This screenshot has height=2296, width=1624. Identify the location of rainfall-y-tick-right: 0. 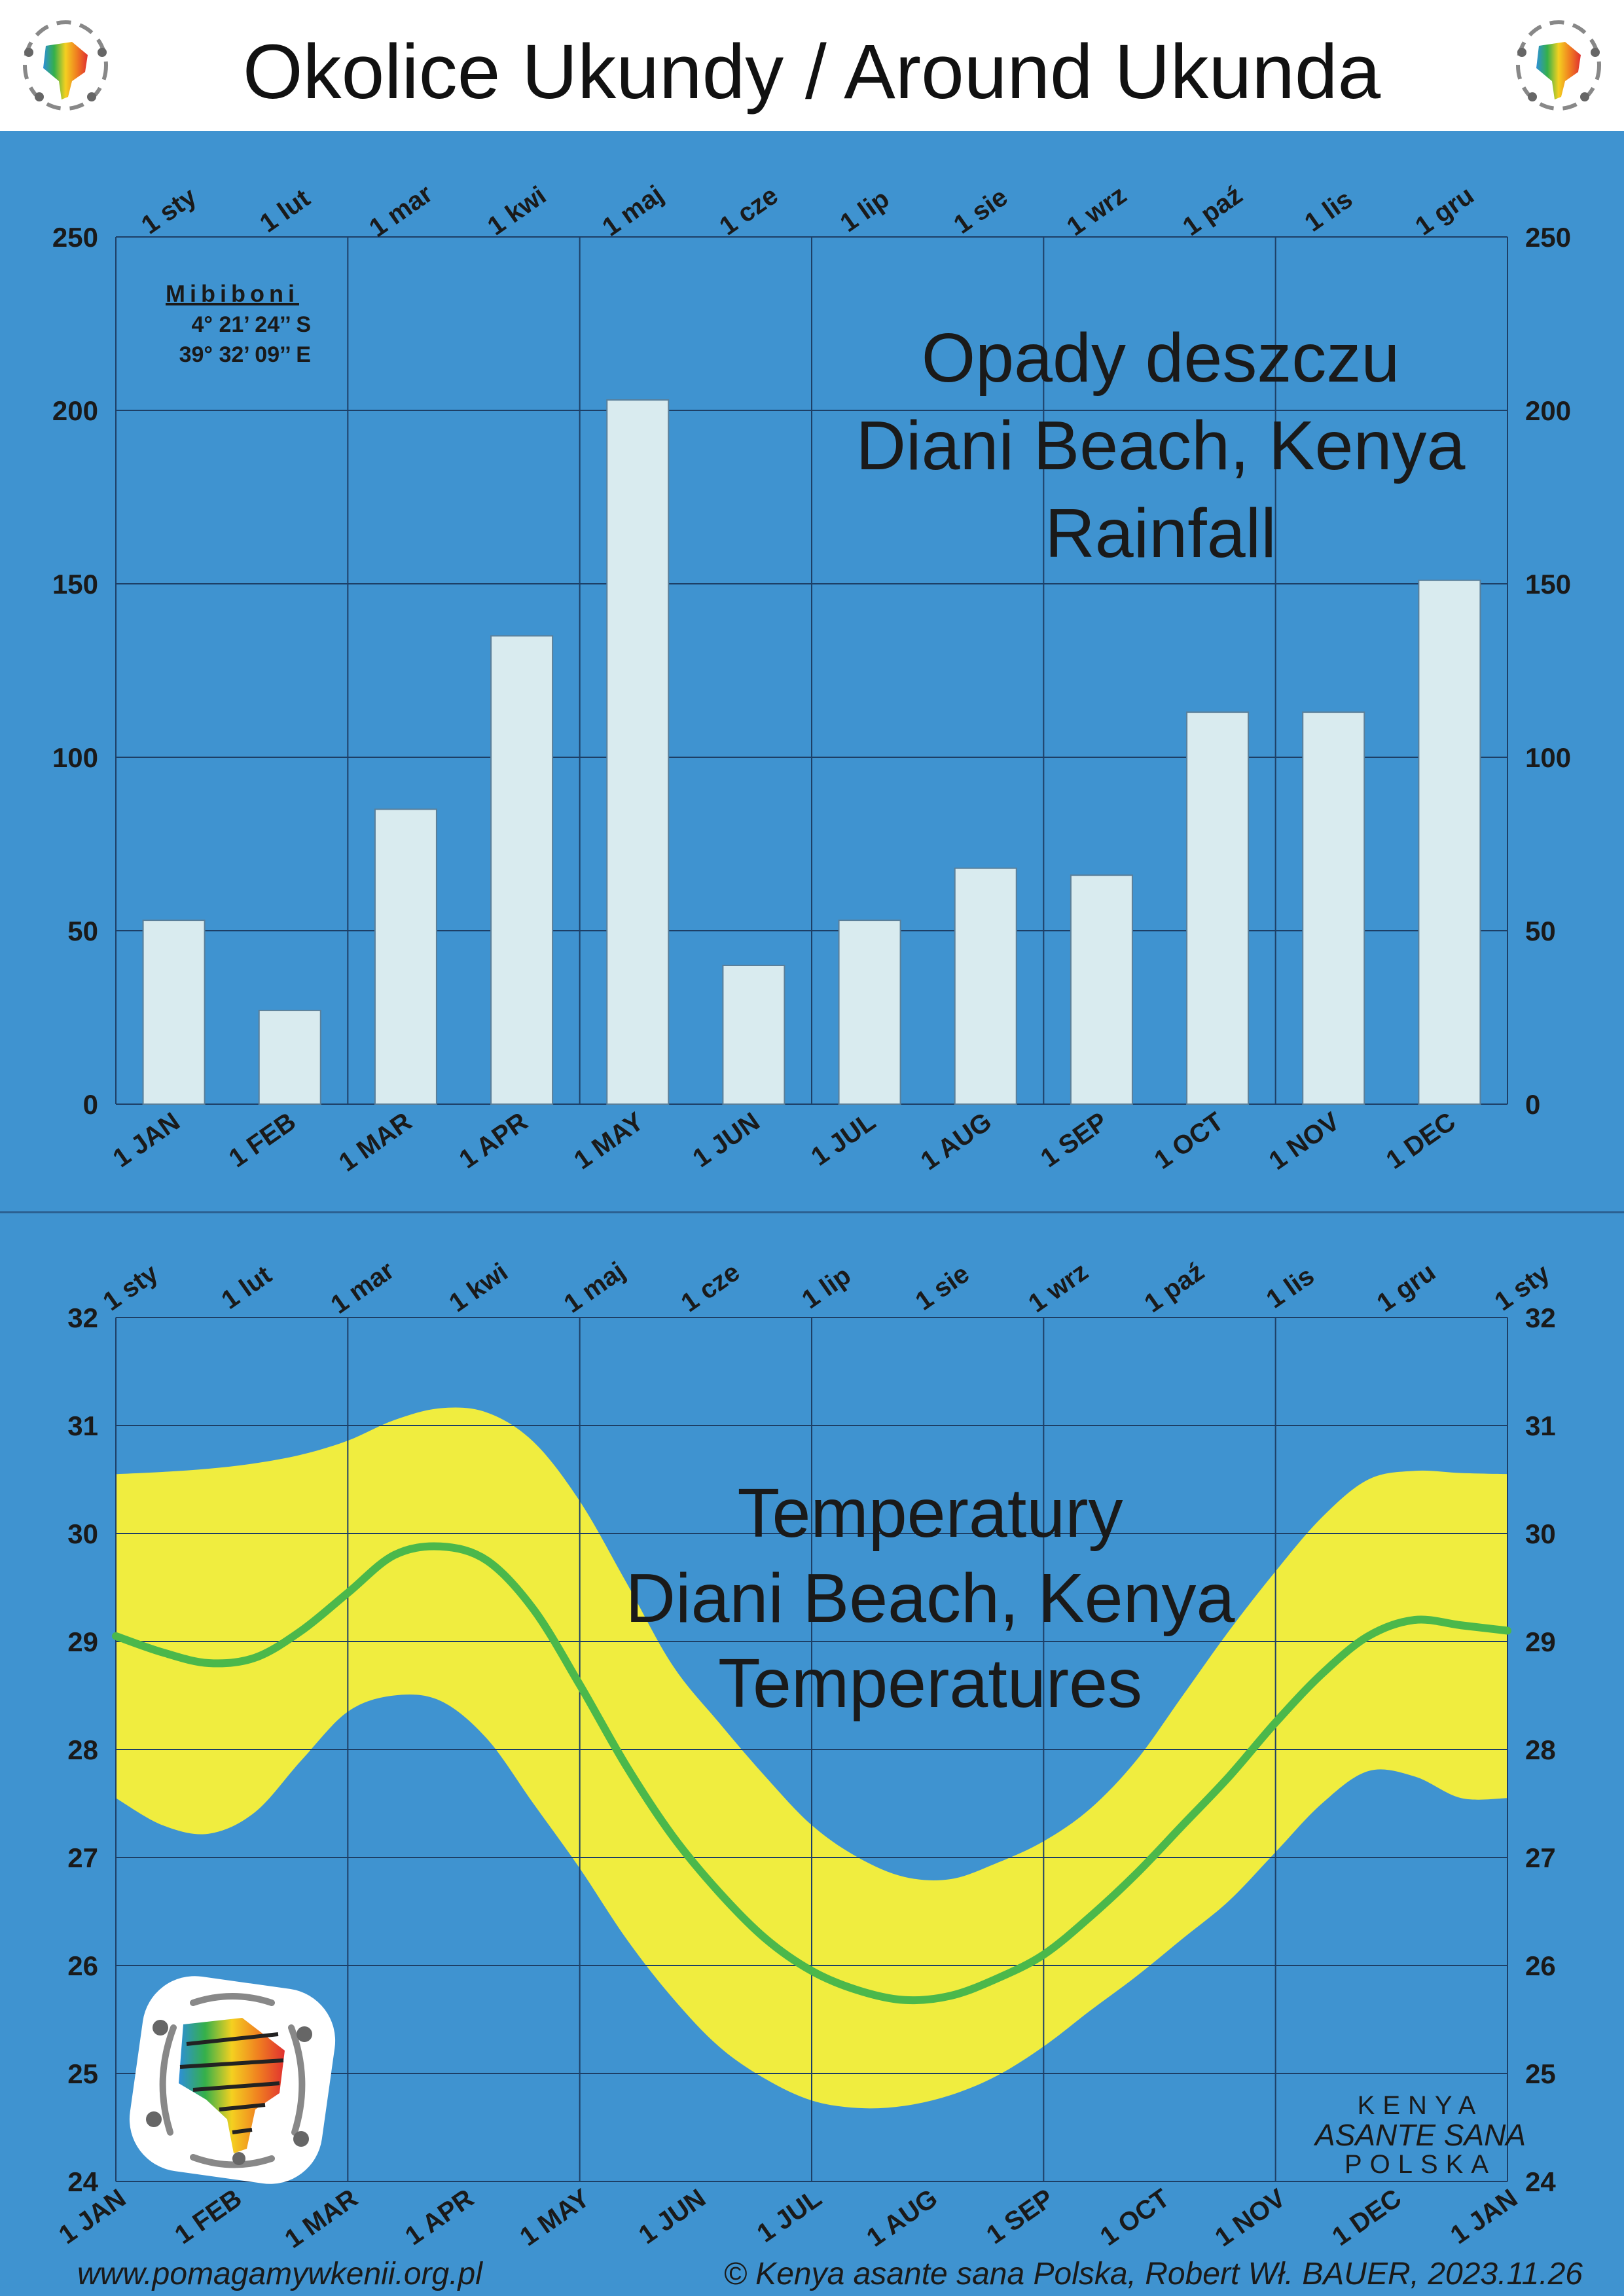
(1532, 1104).